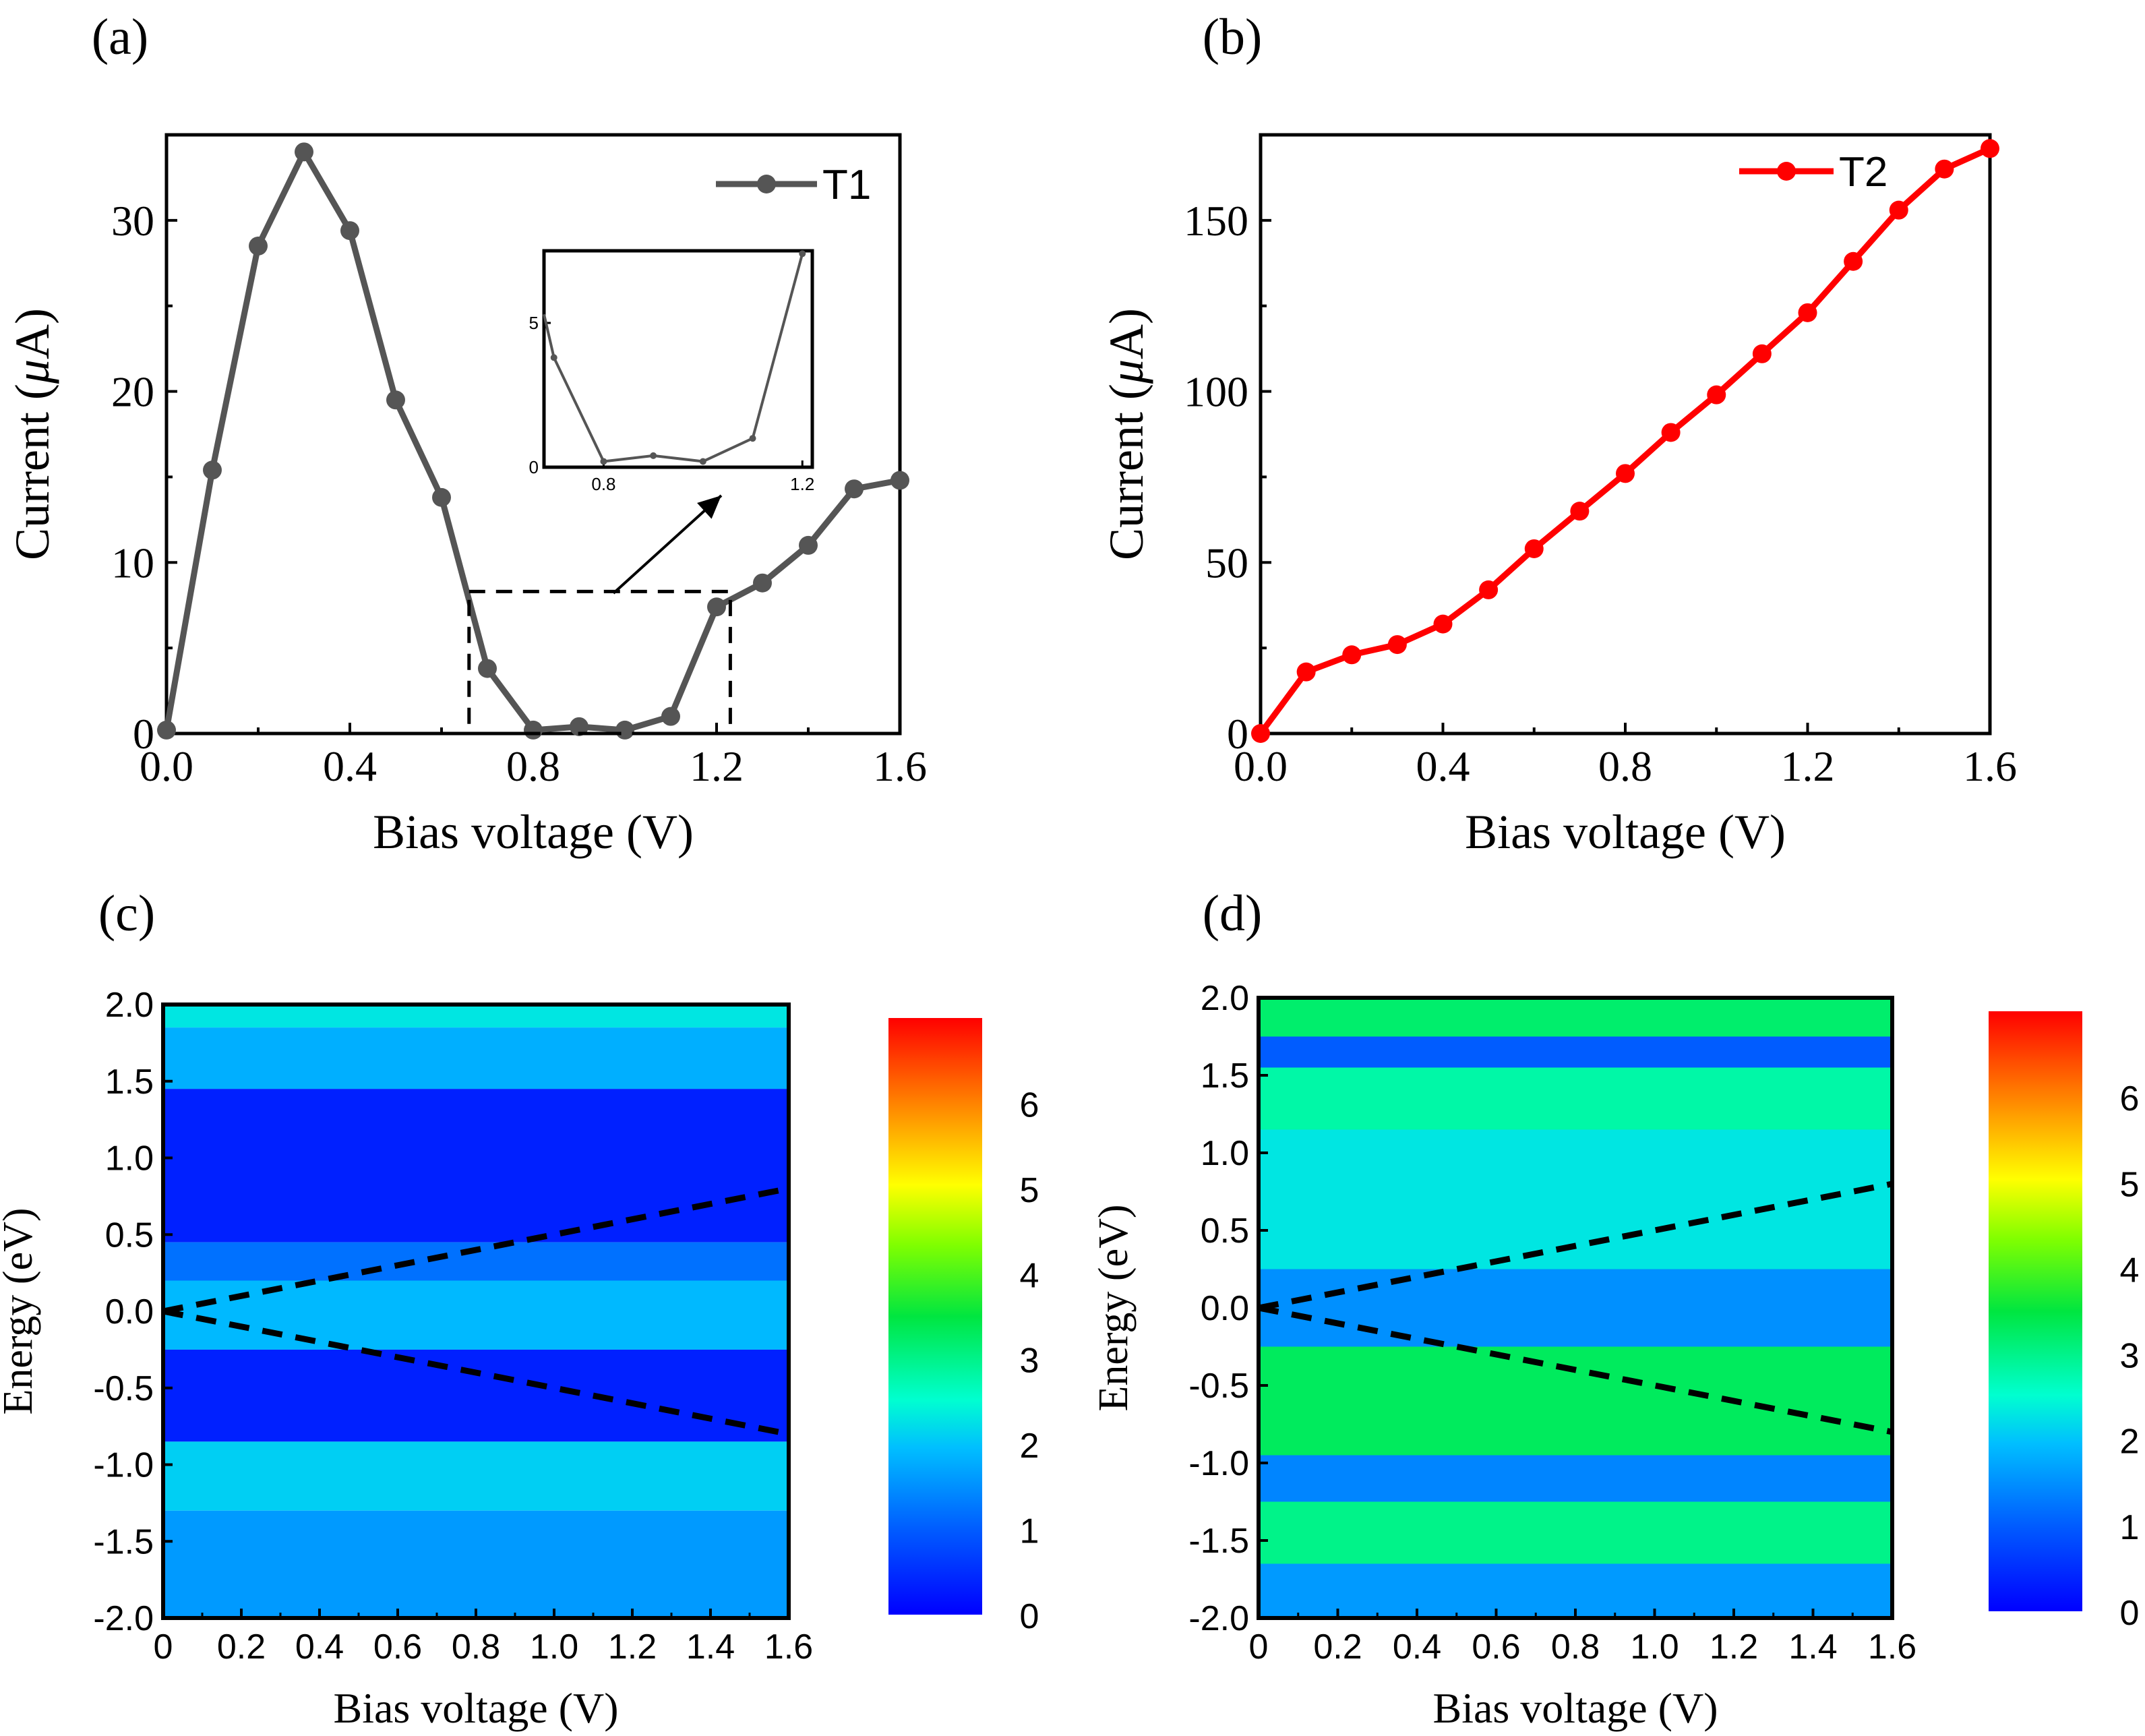 The height and width of the screenshot is (1736, 2145). What do you see at coordinates (124, 1465) in the screenshot?
I see `y-tick-label: -1.0` at bounding box center [124, 1465].